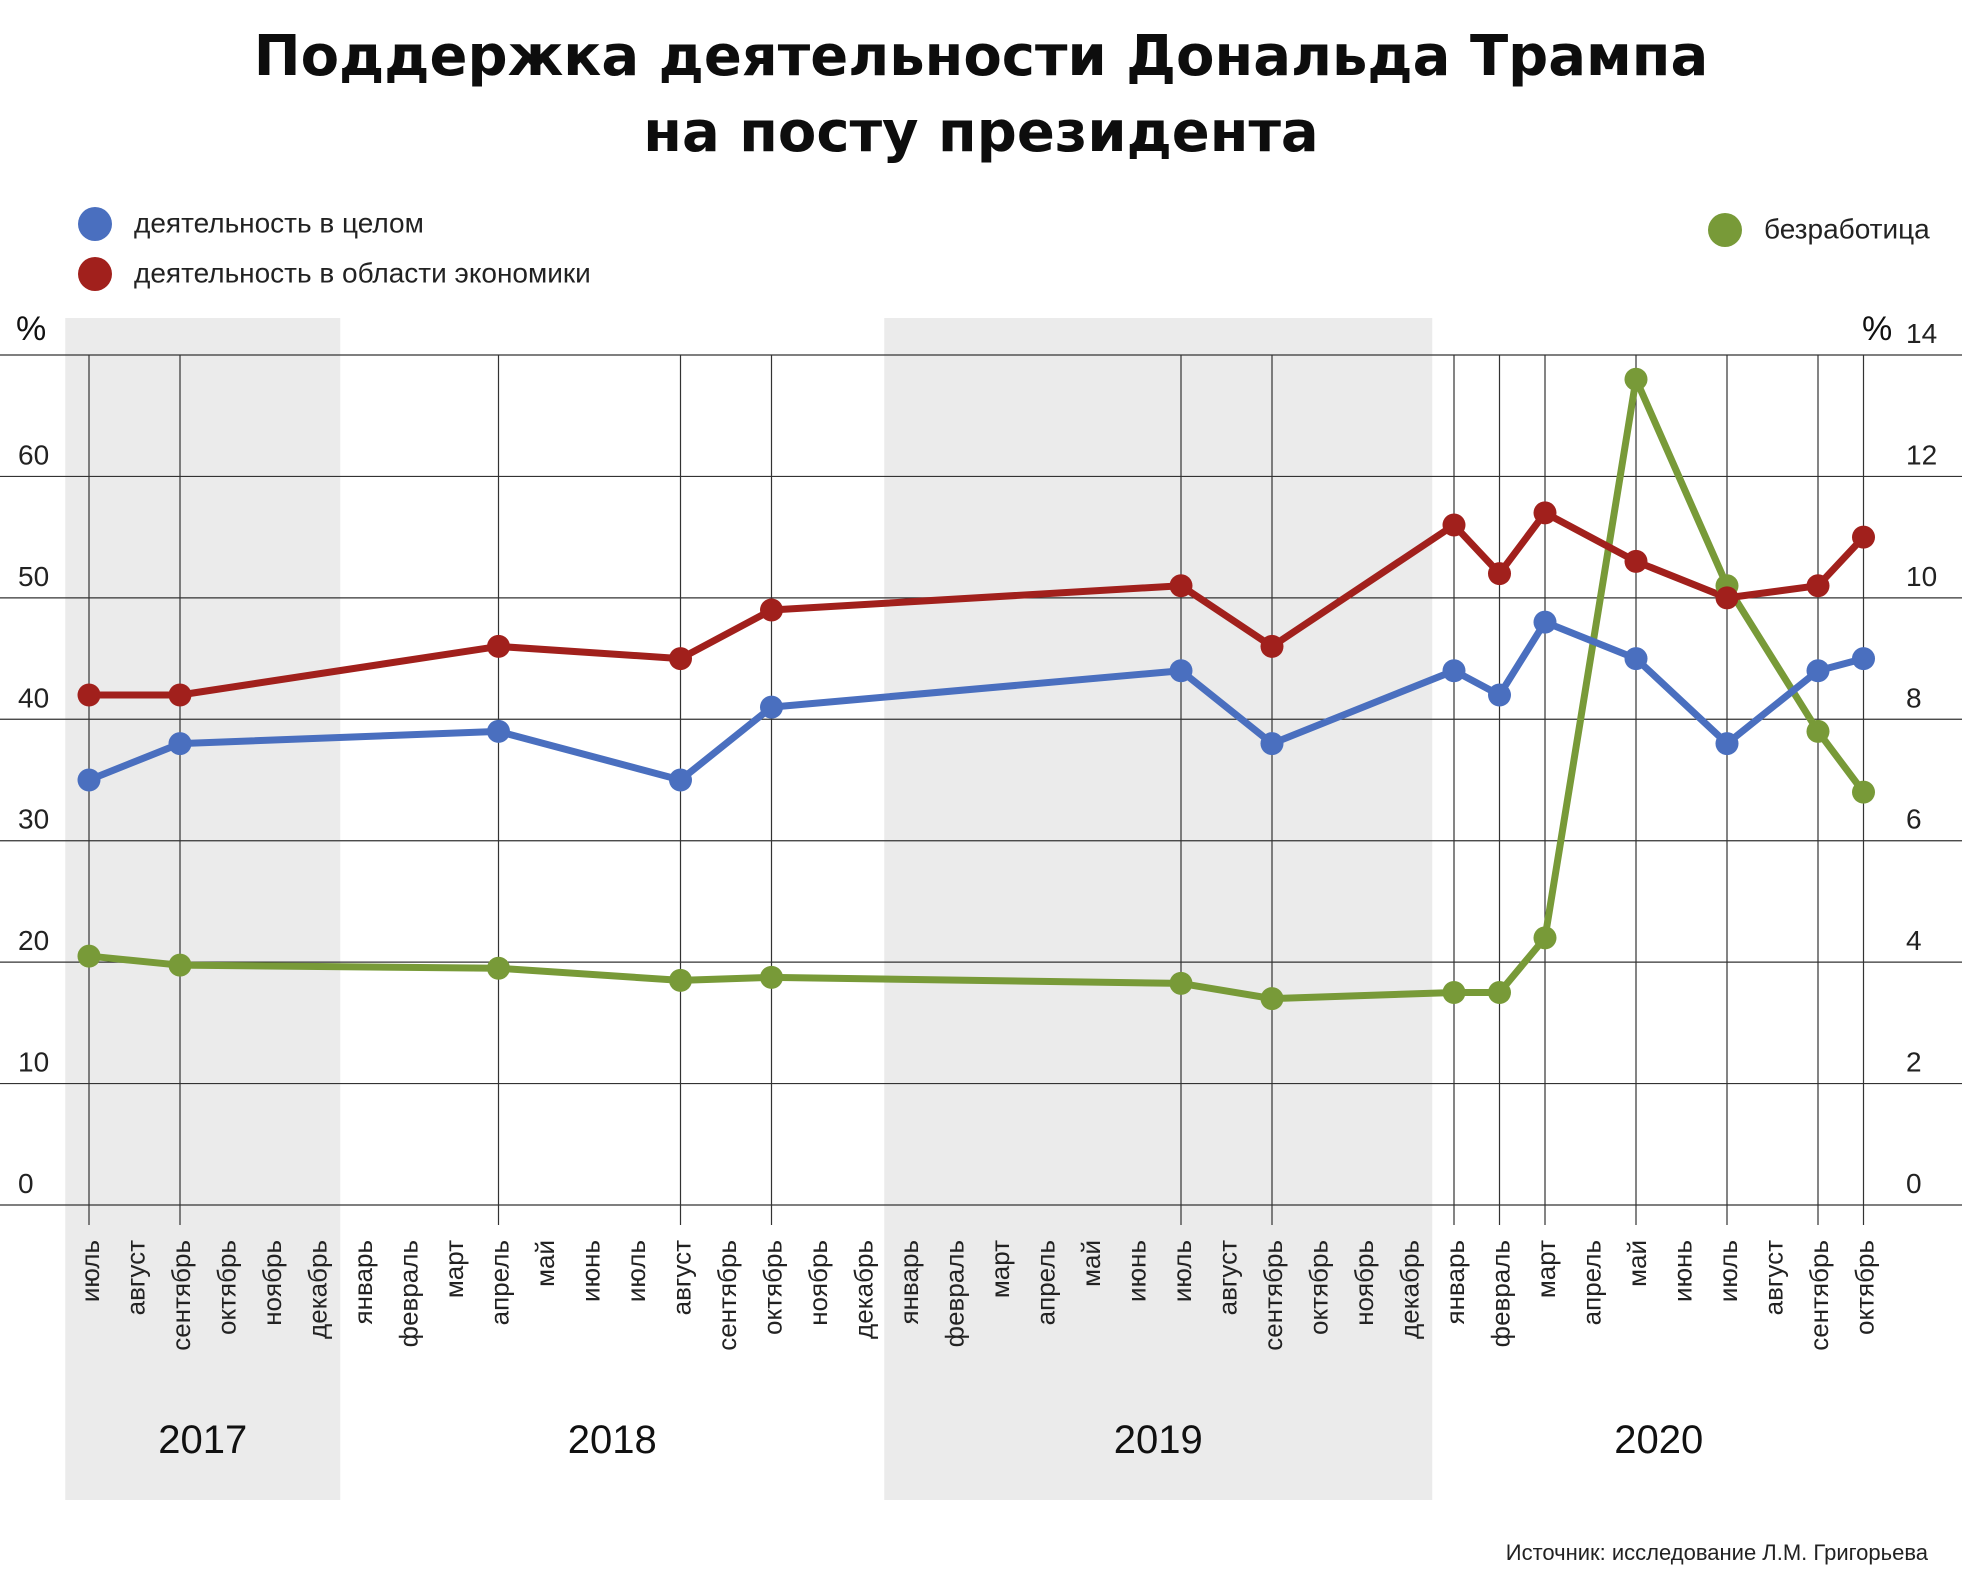  What do you see at coordinates (1921, 576) in the screenshot?
I see `y-right-tick-label: 10` at bounding box center [1921, 576].